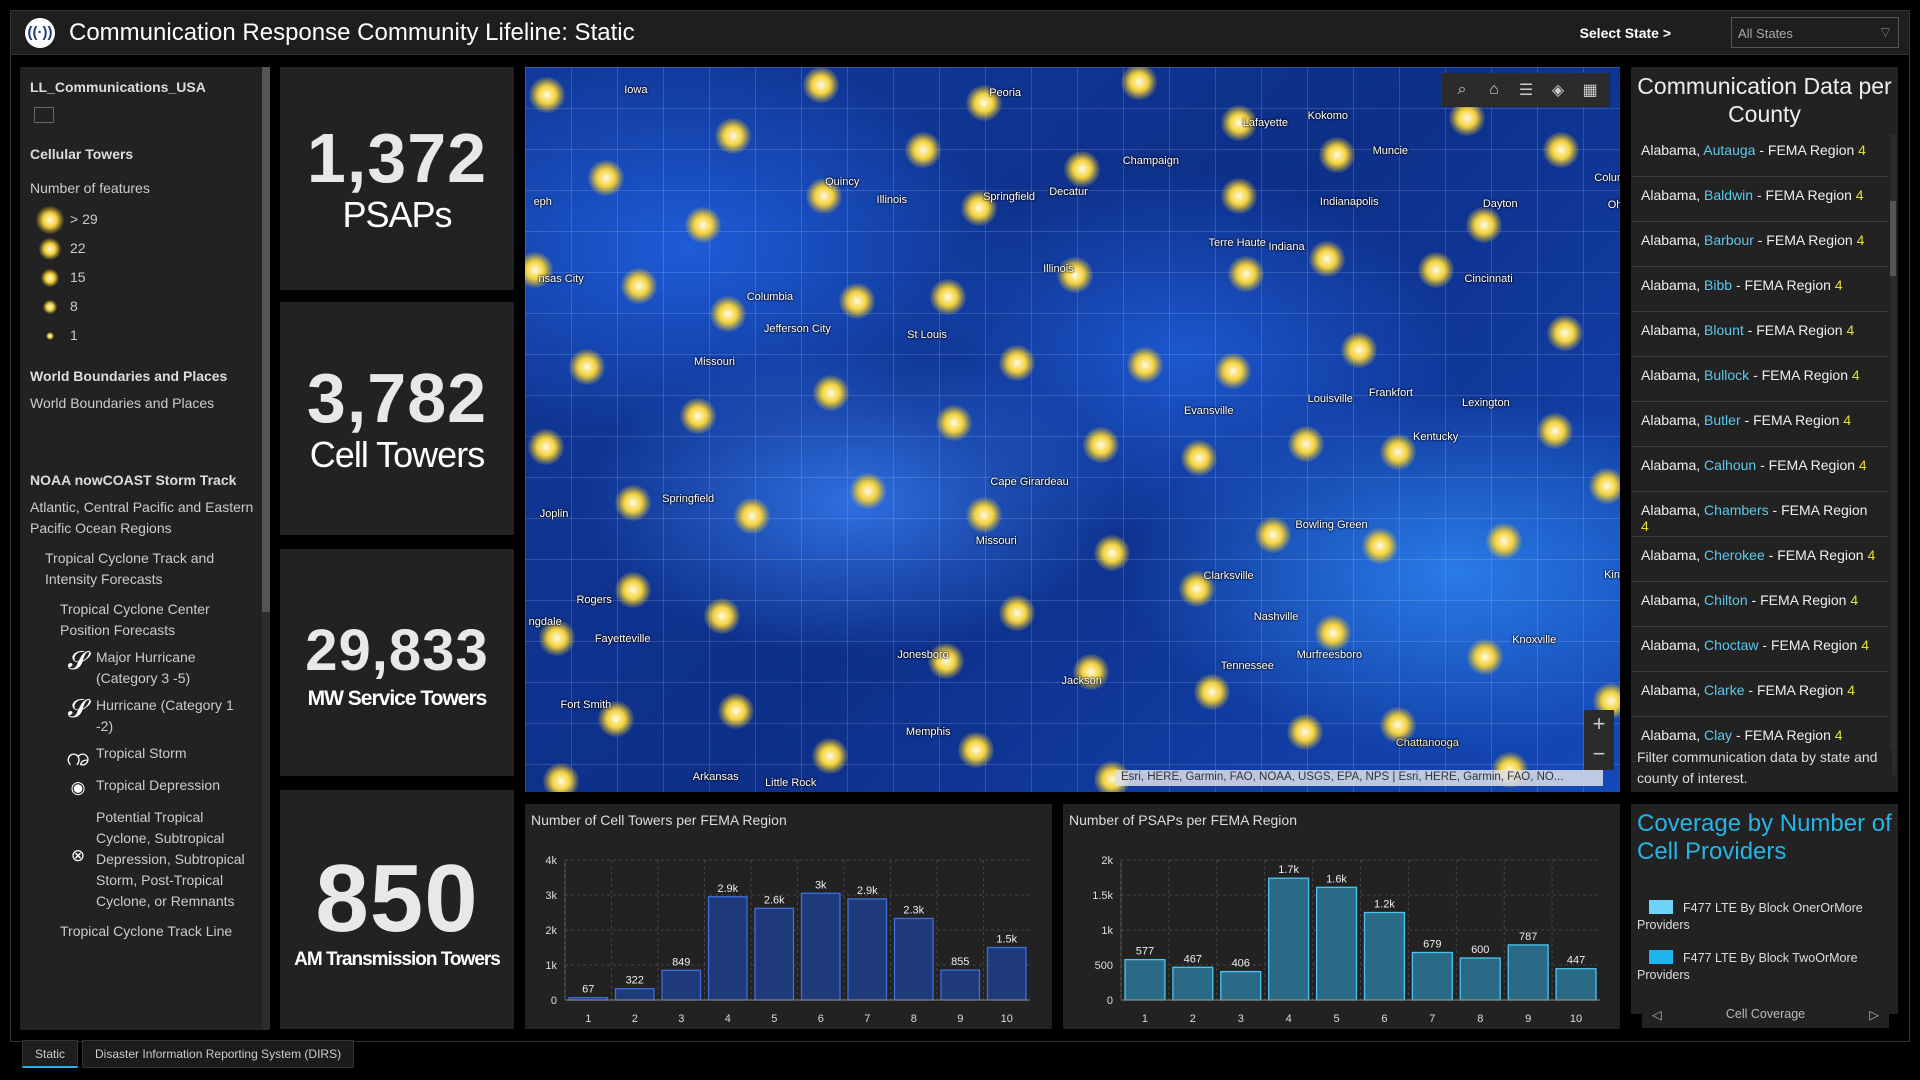  What do you see at coordinates (1759, 559) in the screenshot?
I see `county-list-item: Alabama, Cherokee - FEMA Region 4` at bounding box center [1759, 559].